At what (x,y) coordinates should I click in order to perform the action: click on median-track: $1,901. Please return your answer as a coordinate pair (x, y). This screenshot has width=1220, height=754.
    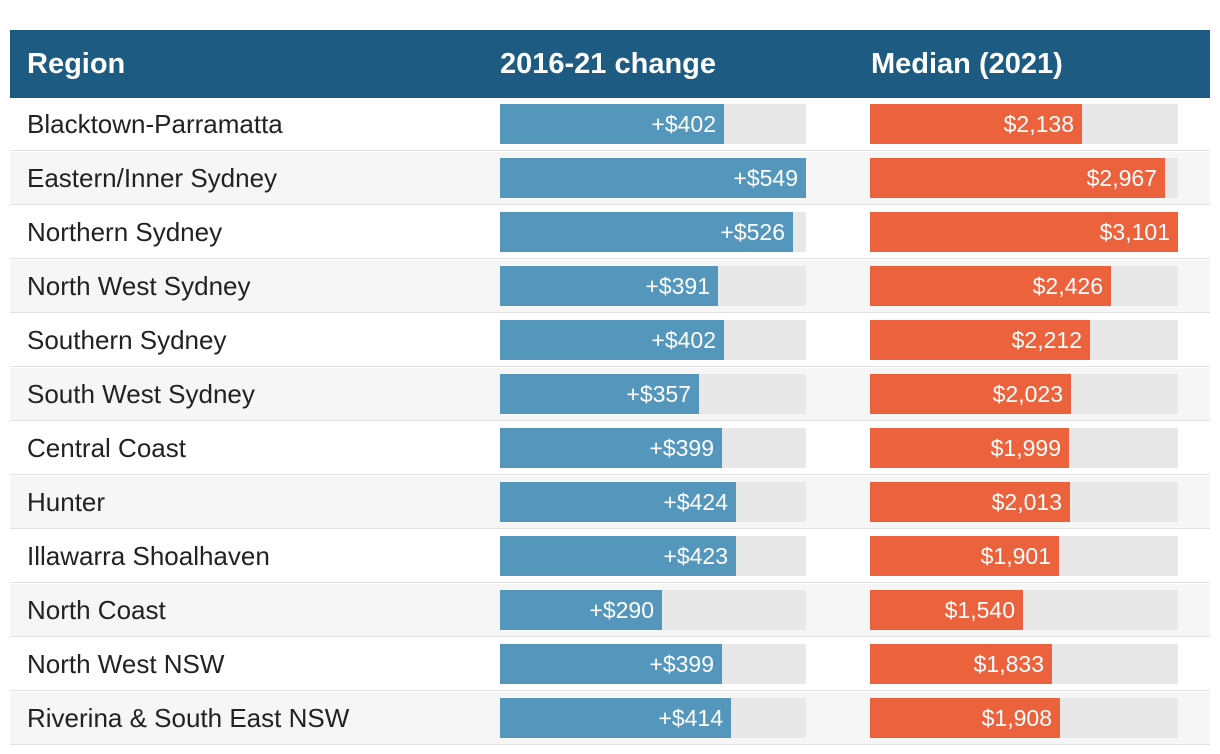
    Looking at the image, I should click on (1024, 556).